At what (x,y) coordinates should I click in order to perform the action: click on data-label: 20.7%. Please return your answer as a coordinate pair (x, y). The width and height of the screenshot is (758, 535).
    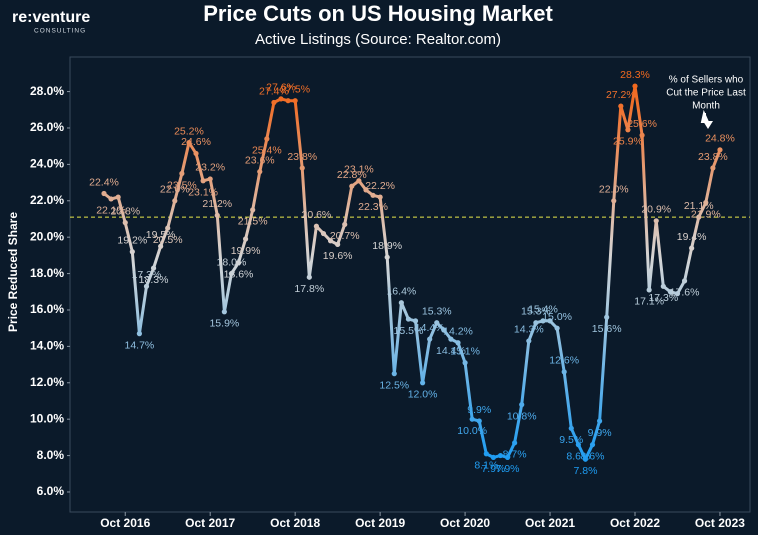
    Looking at the image, I should click on (345, 236).